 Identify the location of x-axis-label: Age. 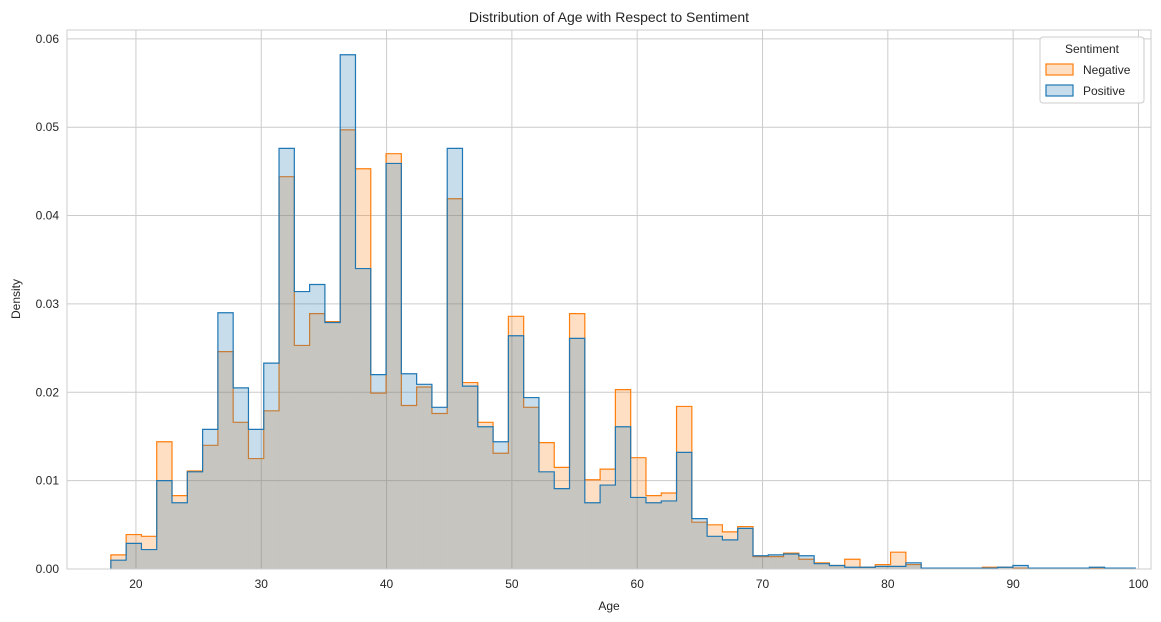
(609, 606).